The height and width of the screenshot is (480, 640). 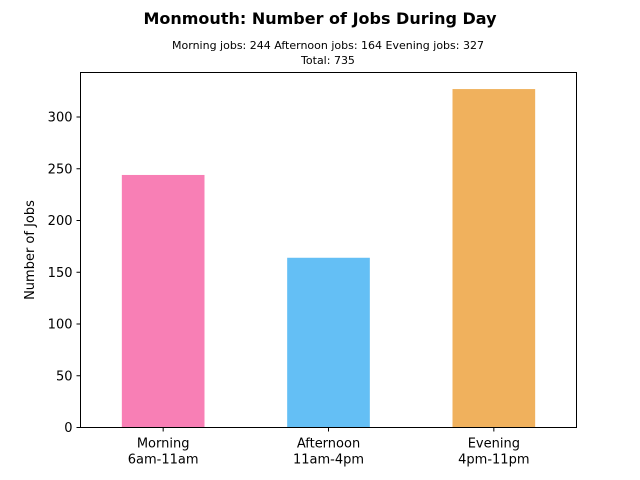 What do you see at coordinates (68, 428) in the screenshot?
I see `y-tick-label-0: 0` at bounding box center [68, 428].